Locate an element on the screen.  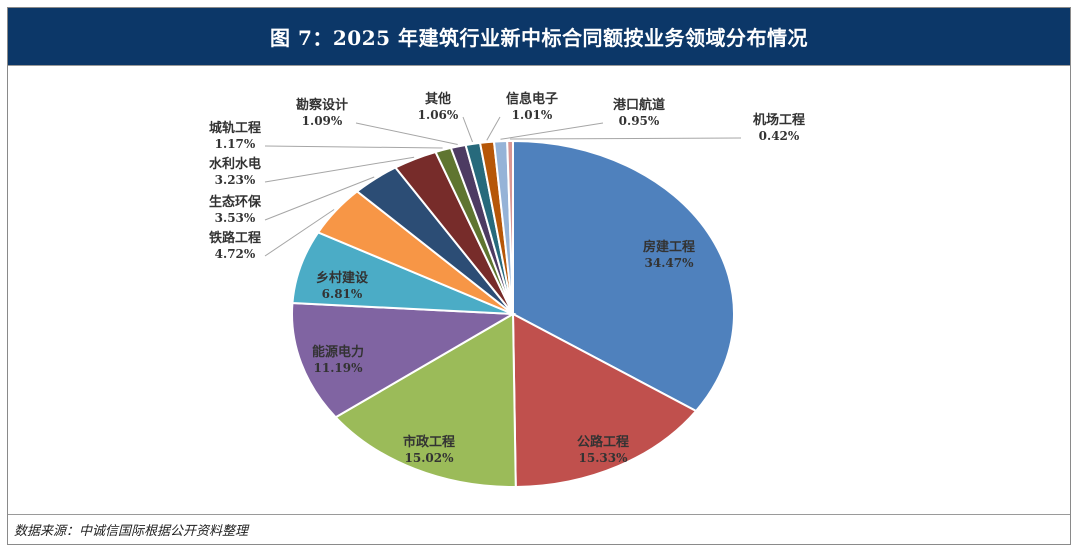
slice-value-7: 3.53% is located at coordinates (235, 218).